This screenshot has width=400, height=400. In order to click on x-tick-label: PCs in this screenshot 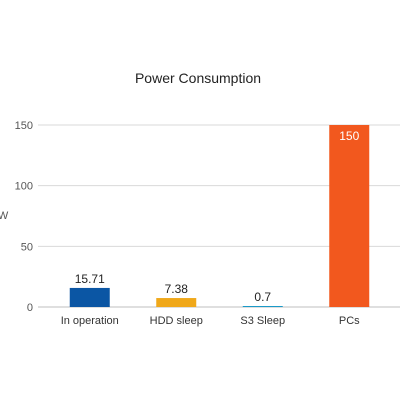, I will do `click(349, 321)`.